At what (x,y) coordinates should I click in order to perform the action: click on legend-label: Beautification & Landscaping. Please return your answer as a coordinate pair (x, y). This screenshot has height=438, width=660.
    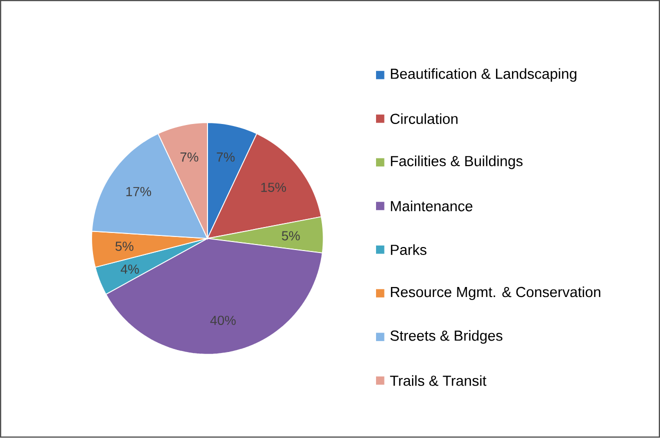
    Looking at the image, I should click on (483, 75).